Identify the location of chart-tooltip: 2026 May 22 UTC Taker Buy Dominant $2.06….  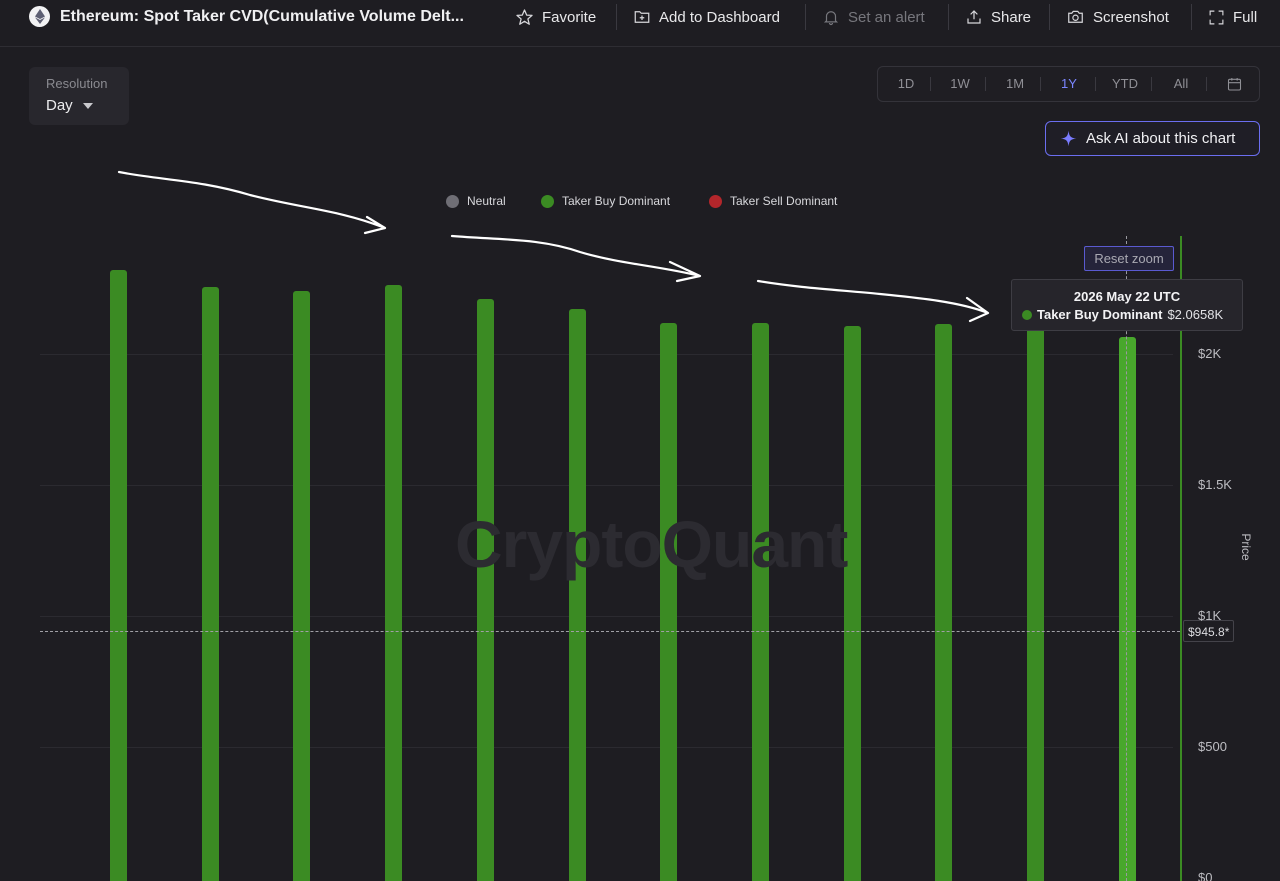
(1127, 305).